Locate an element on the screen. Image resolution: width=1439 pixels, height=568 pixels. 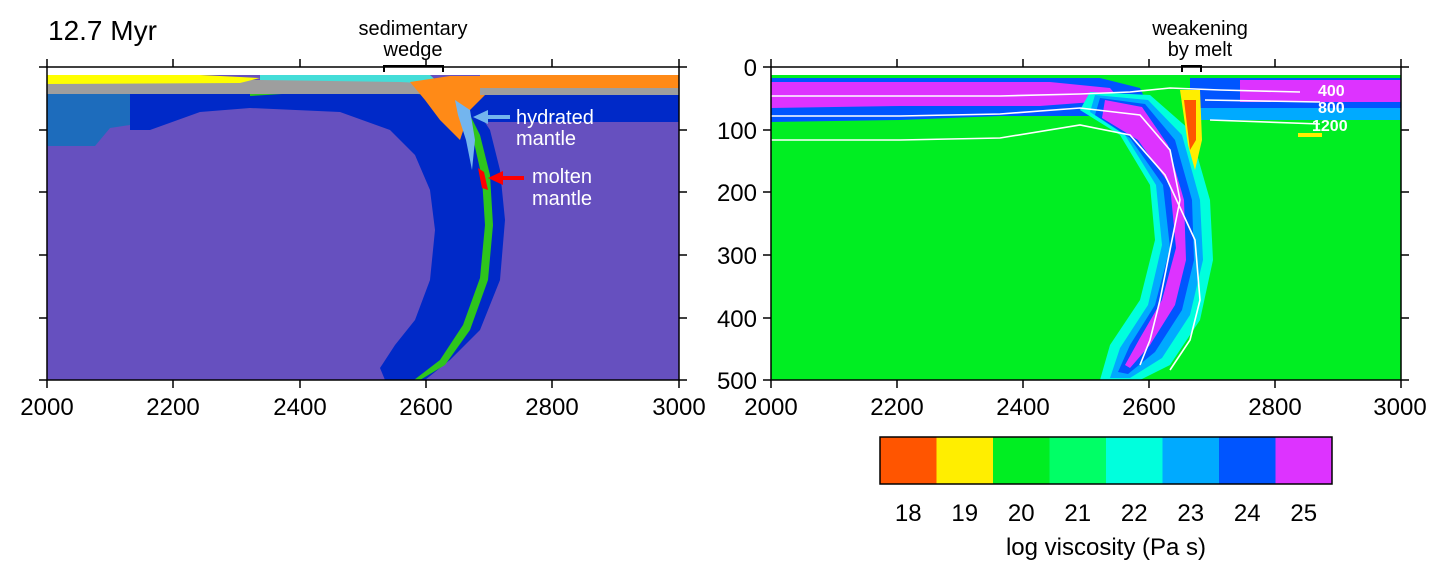
sedimentary-wedge-bracket is located at coordinates (413, 68).